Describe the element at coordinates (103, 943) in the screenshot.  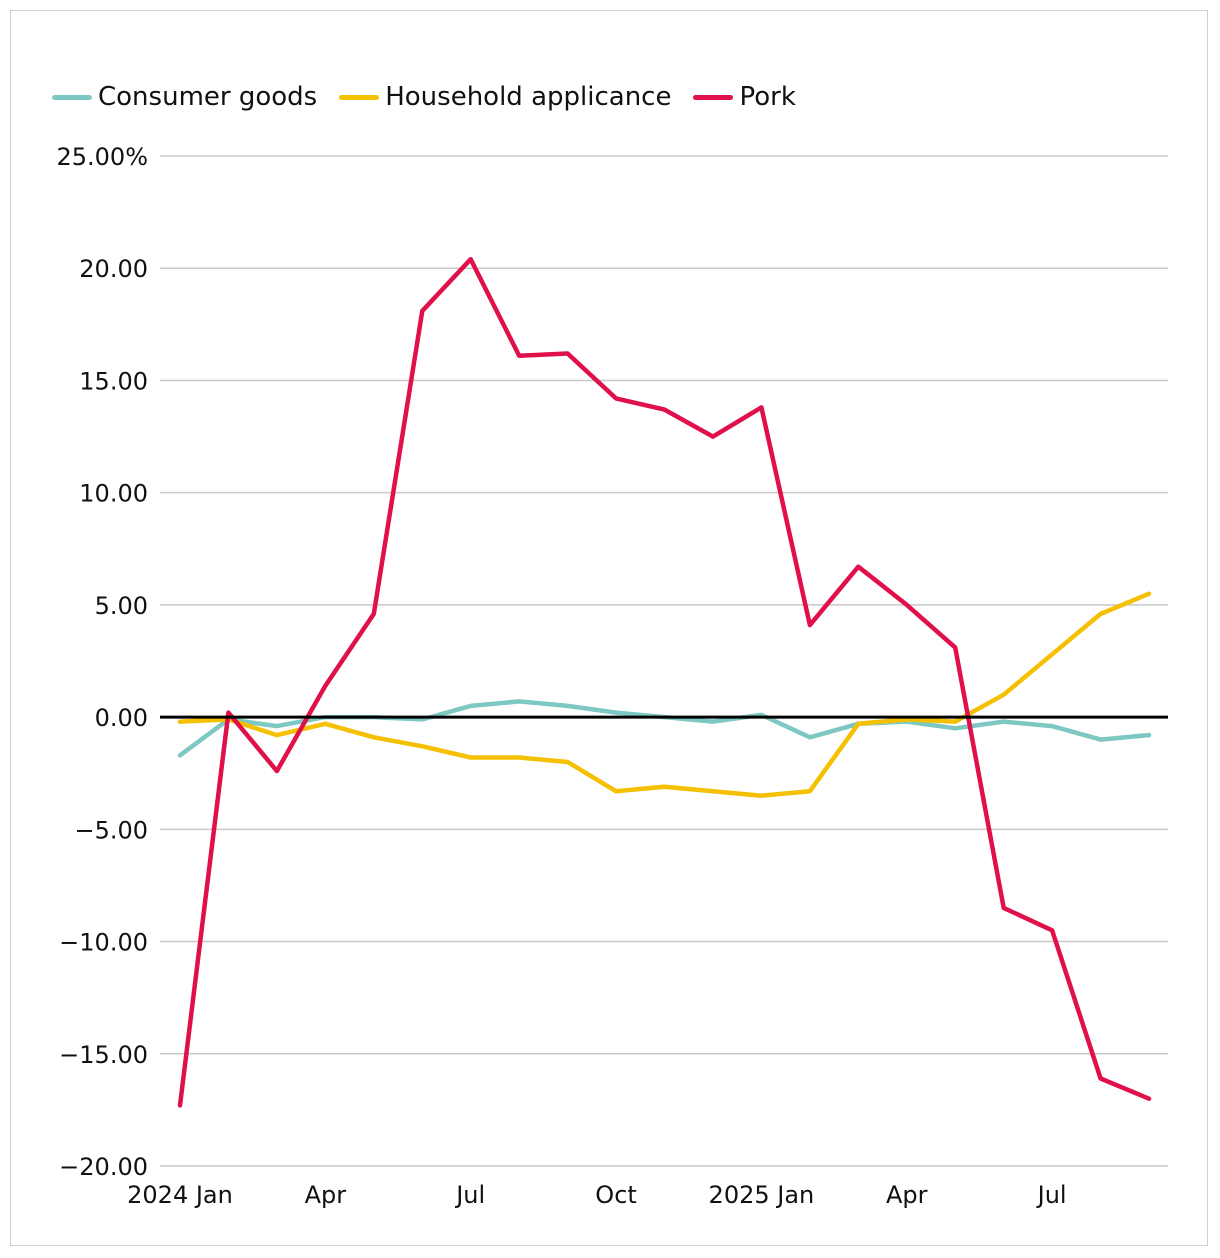
I see `y-tick-label: −10.00` at that location.